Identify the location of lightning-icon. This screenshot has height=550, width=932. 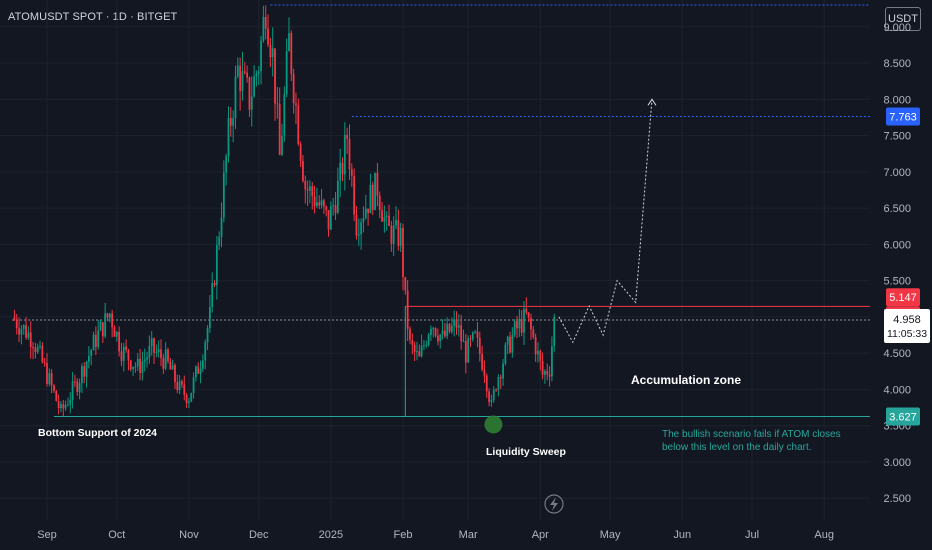
(554, 504).